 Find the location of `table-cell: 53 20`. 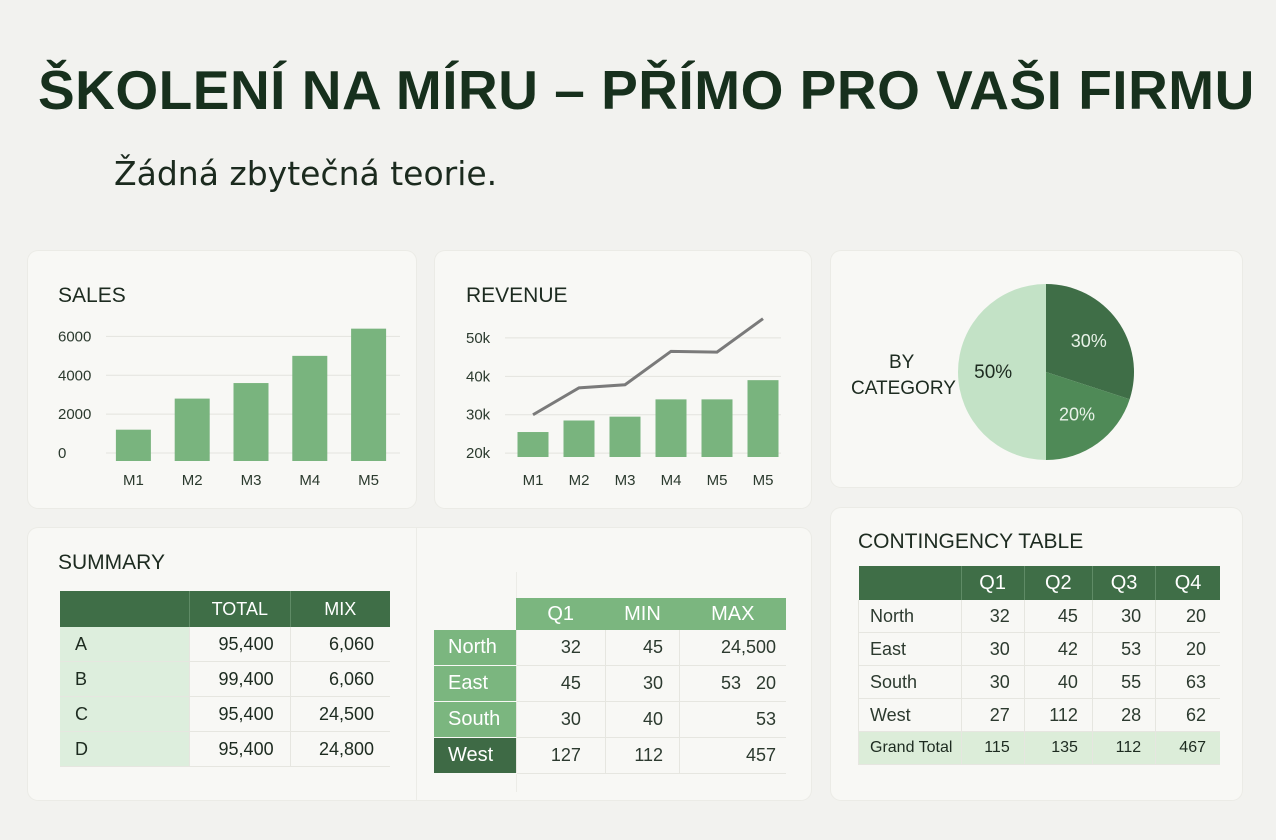

table-cell: 53 20 is located at coordinates (732, 683).